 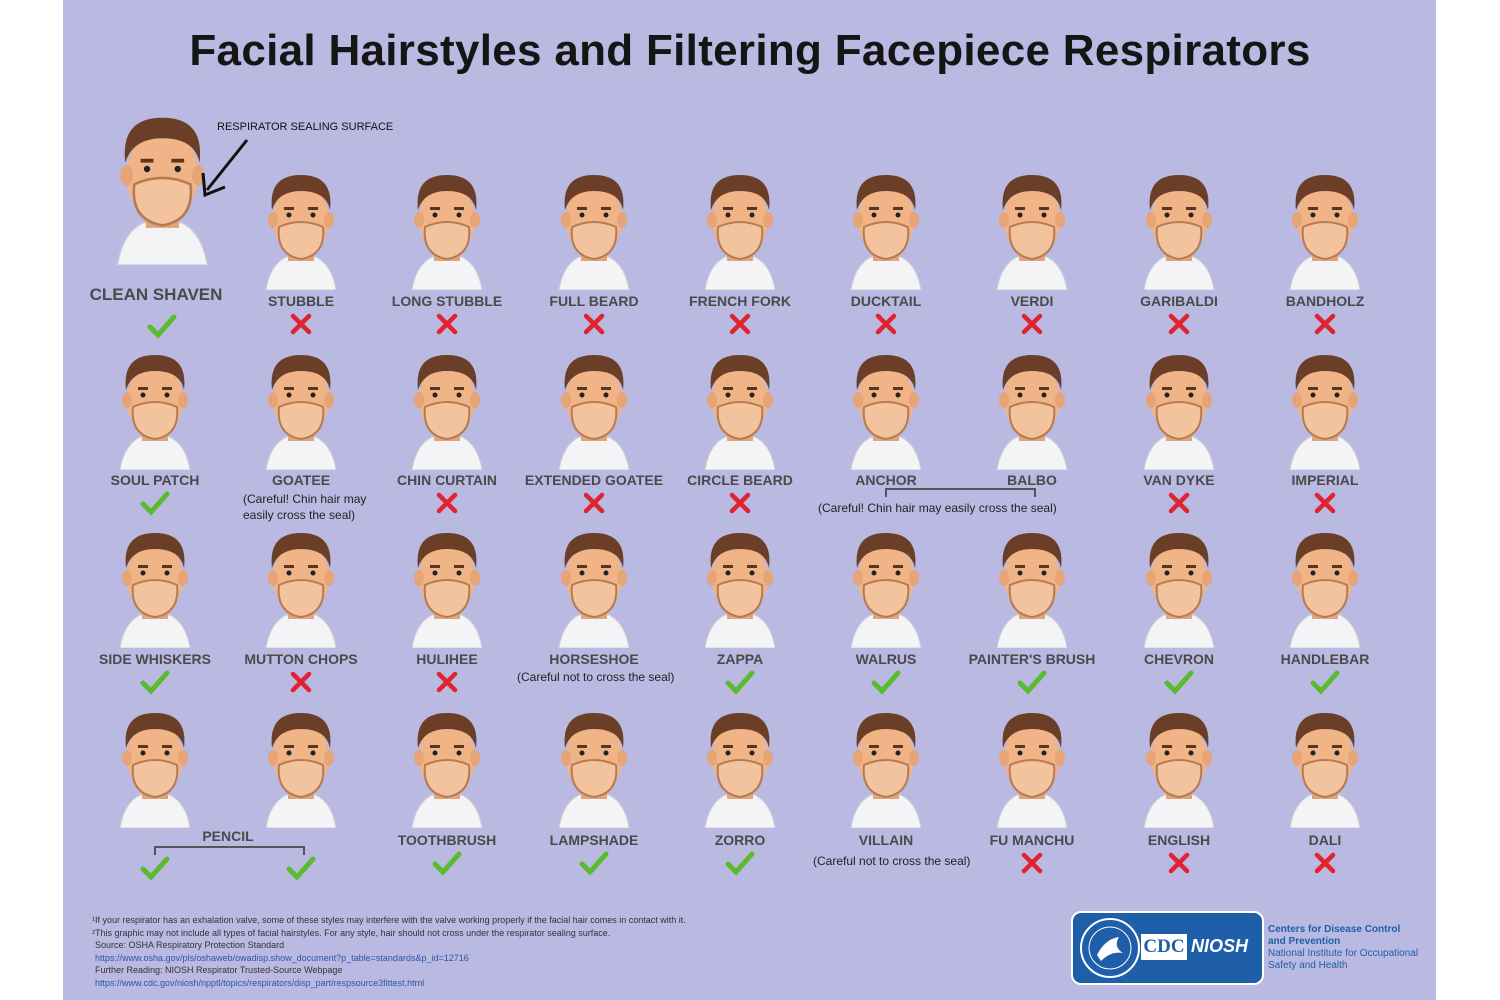 I want to click on hairstyle-name: HORSESHOE, so click(x=594, y=659).